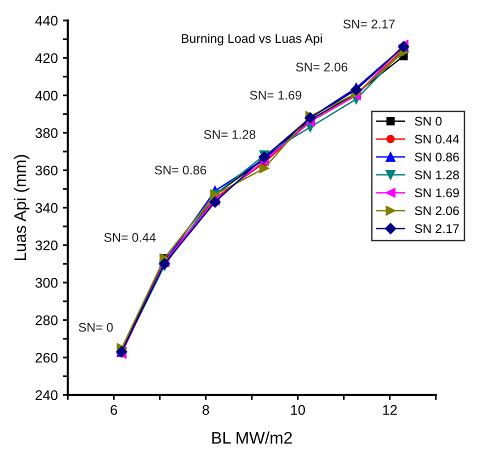 The height and width of the screenshot is (455, 481). I want to click on x-tick-label: 8, so click(206, 410).